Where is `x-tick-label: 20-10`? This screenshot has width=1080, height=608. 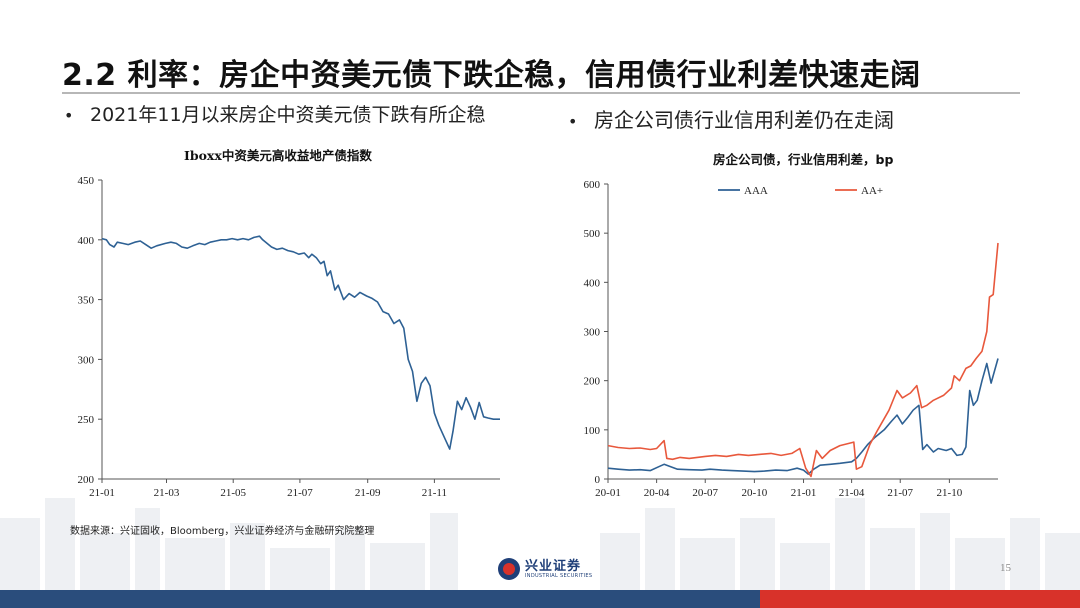
x-tick-label: 20-10 is located at coordinates (755, 493).